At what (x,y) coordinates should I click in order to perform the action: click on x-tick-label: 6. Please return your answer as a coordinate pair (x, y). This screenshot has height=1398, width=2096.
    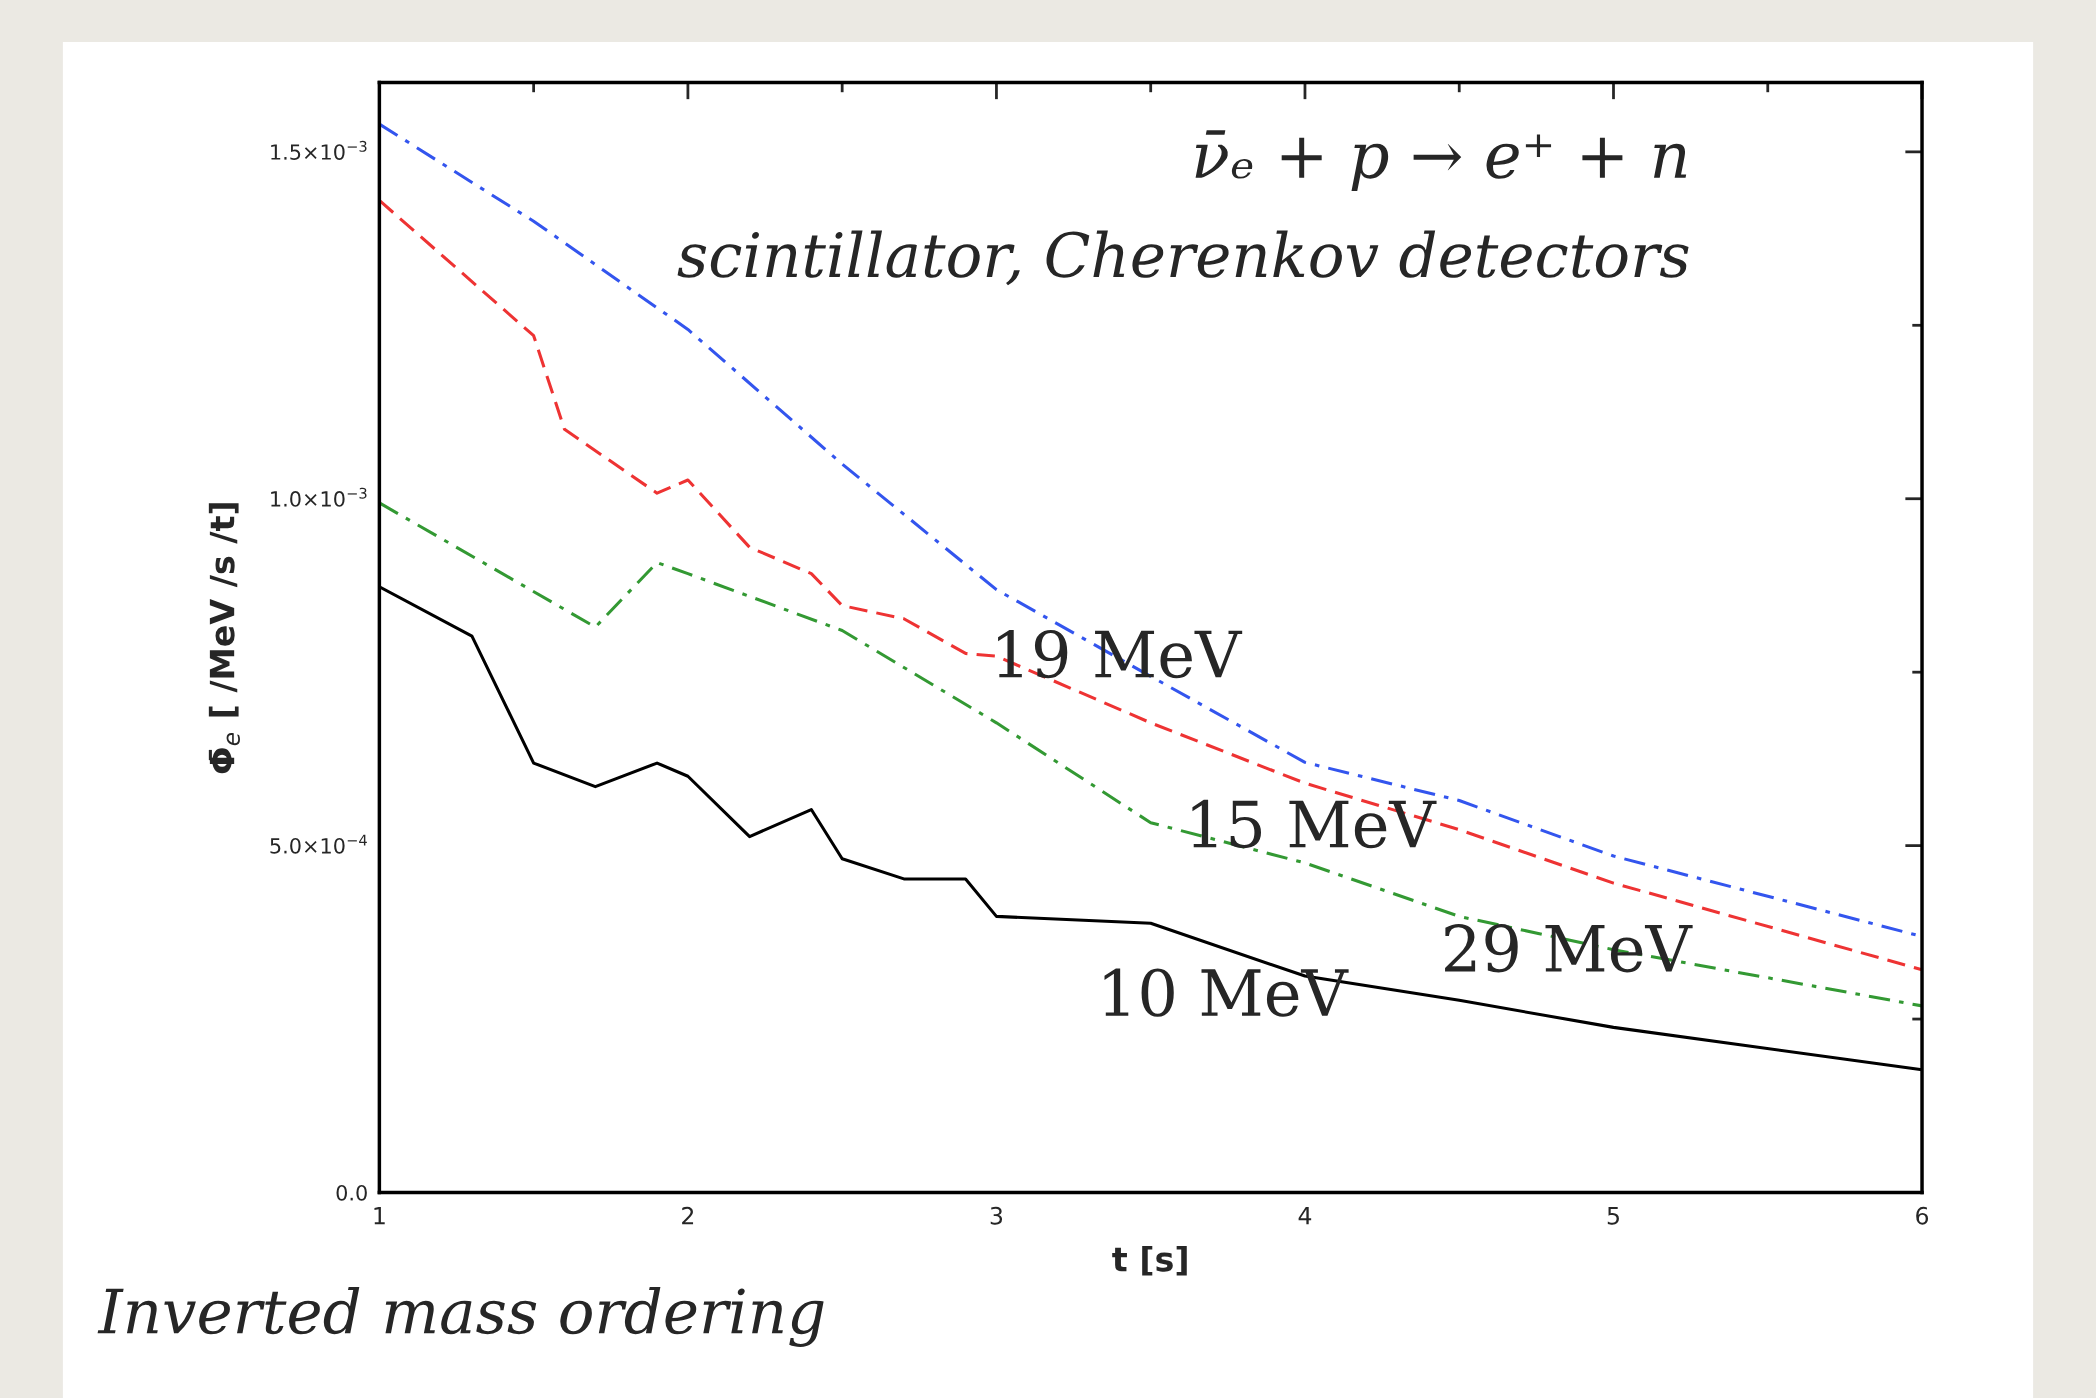
    Looking at the image, I should click on (1922, 1215).